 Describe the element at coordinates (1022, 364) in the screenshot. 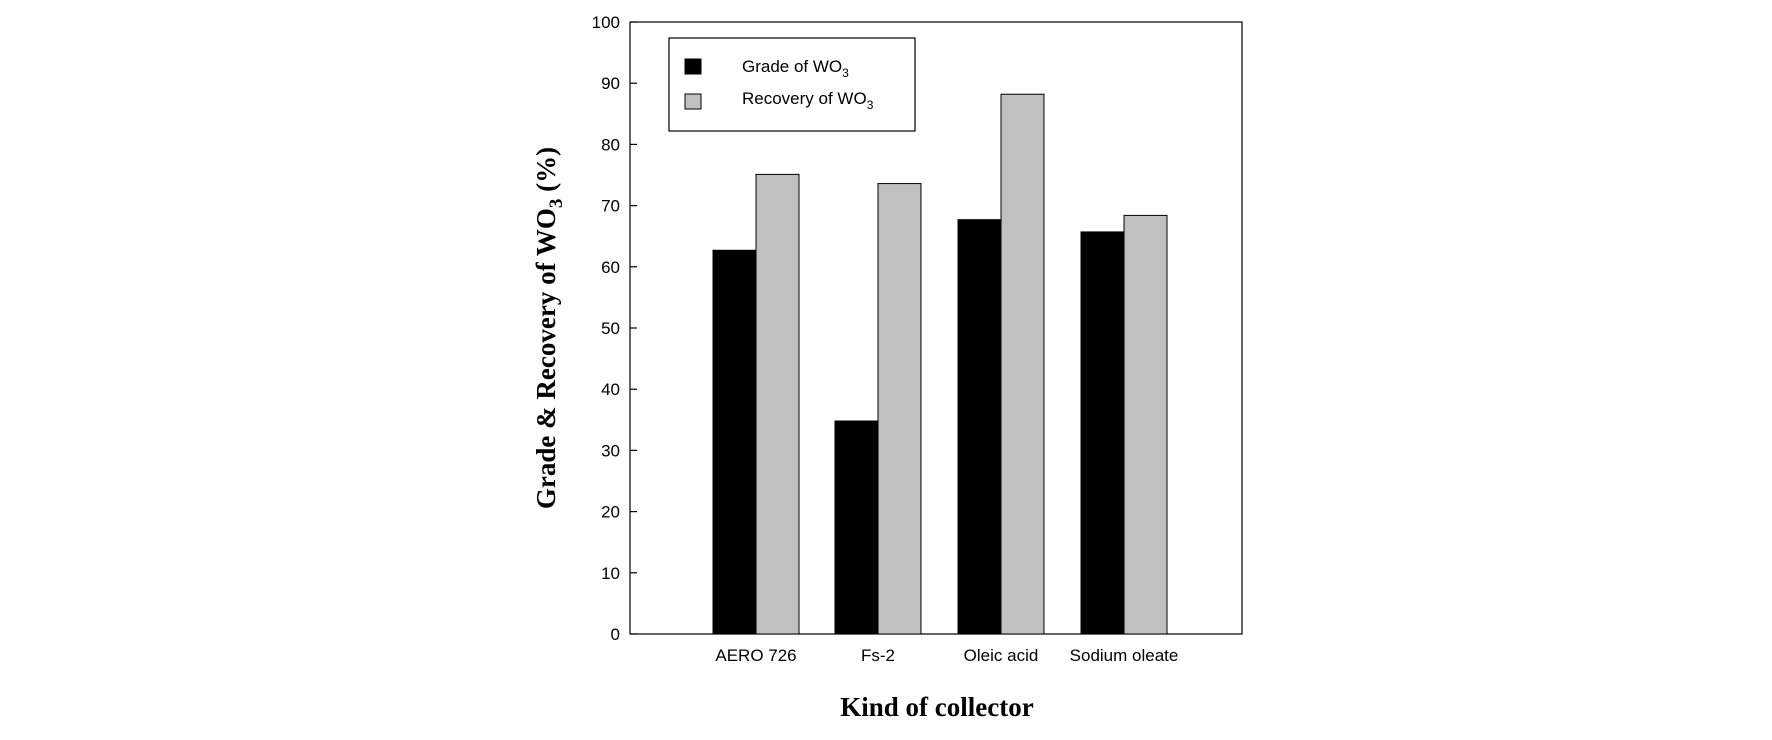

I see `bar-recovery-oleic-acid` at that location.